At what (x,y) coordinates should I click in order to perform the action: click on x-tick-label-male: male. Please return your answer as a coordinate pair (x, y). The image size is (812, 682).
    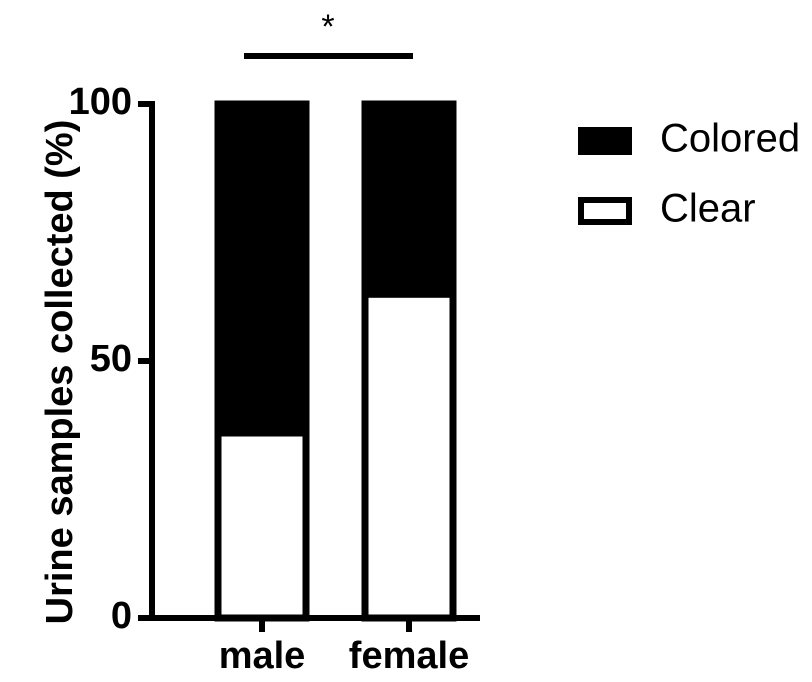
    Looking at the image, I should click on (262, 656).